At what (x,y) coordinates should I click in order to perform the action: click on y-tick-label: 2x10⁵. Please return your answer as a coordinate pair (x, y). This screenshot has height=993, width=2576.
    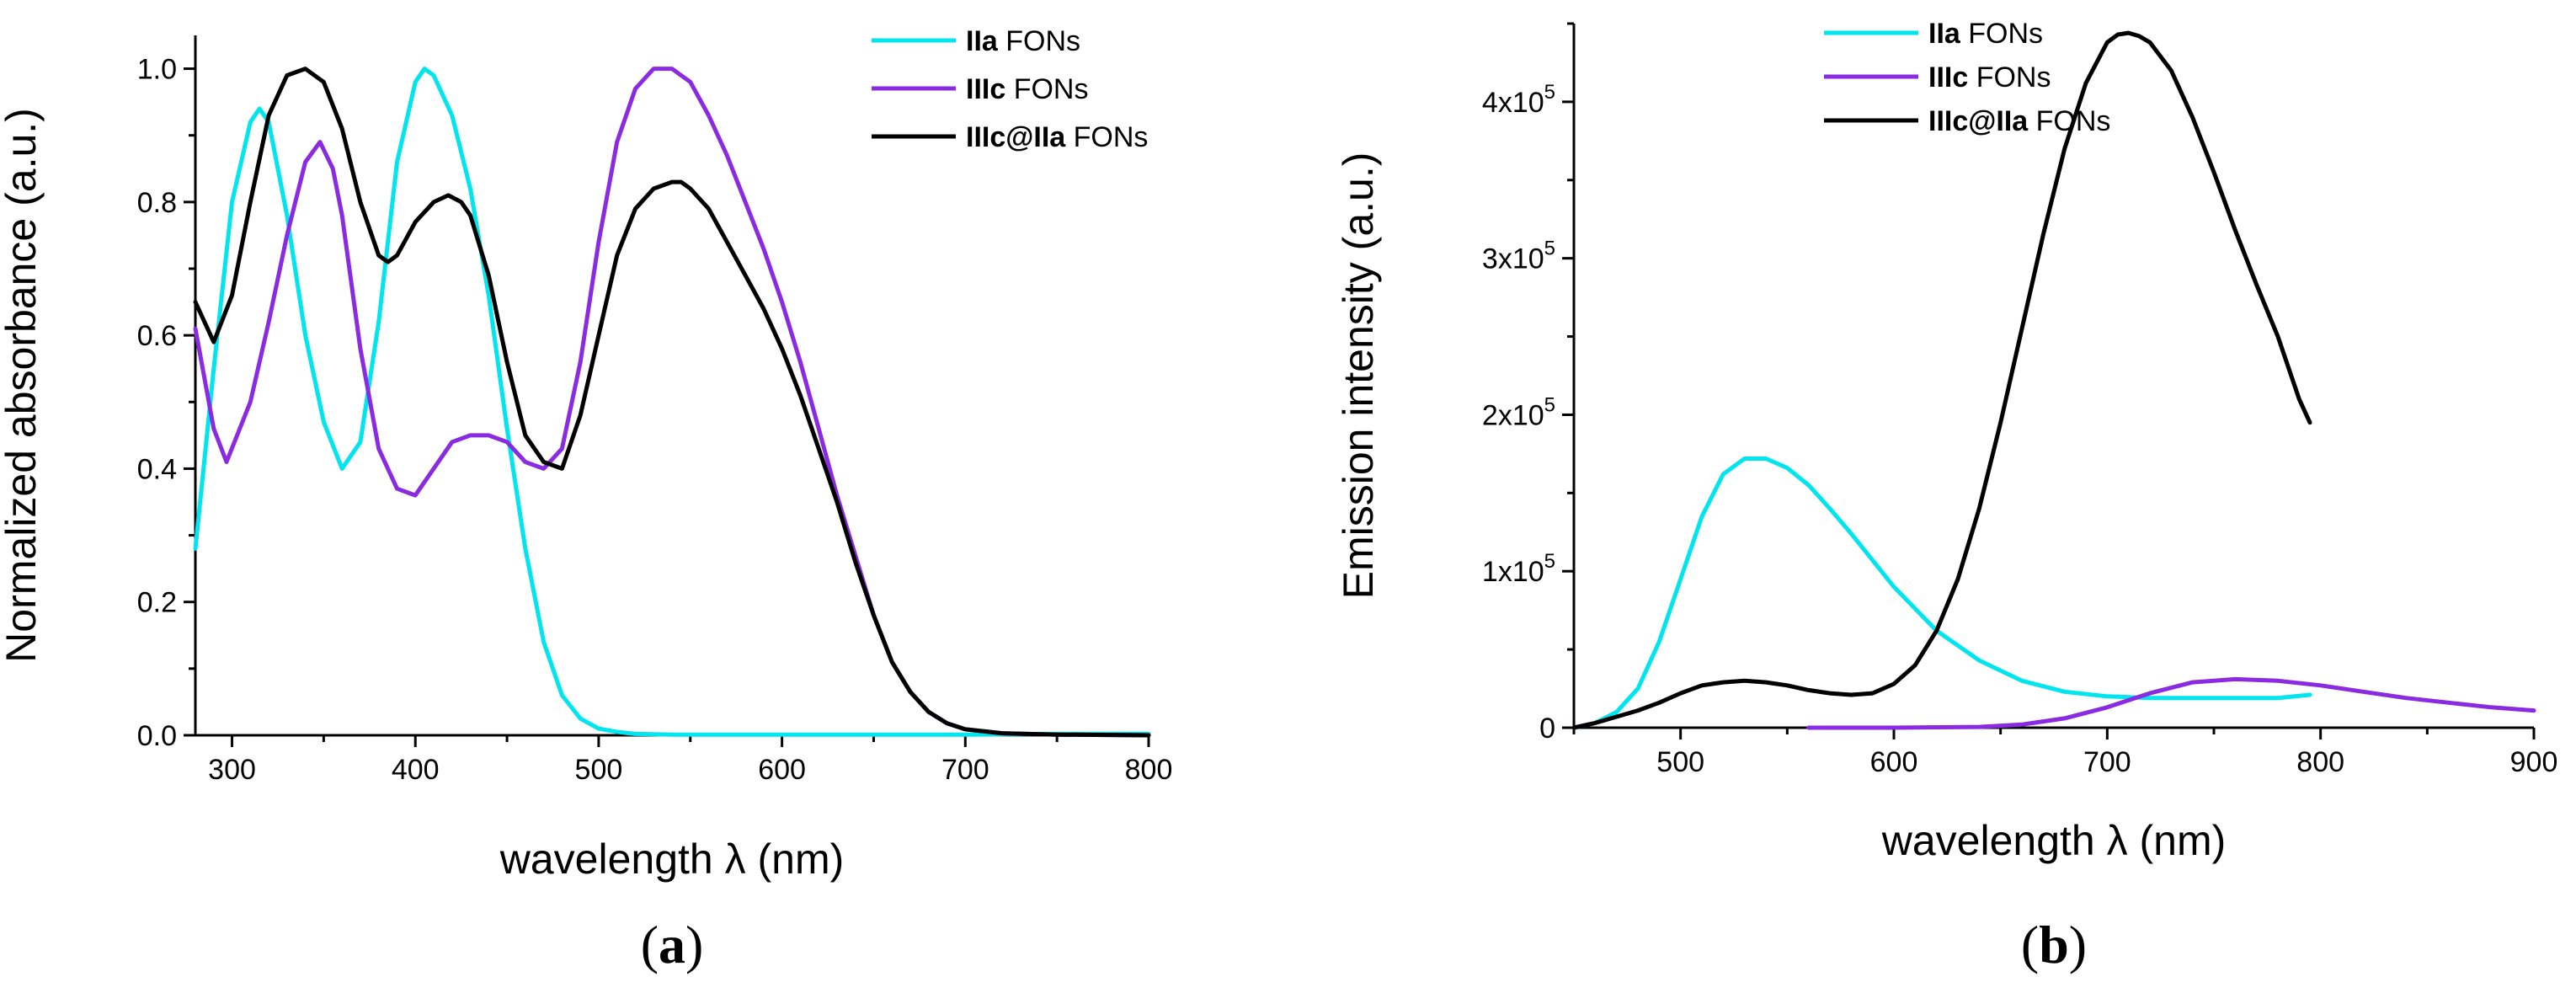
    Looking at the image, I should click on (1518, 412).